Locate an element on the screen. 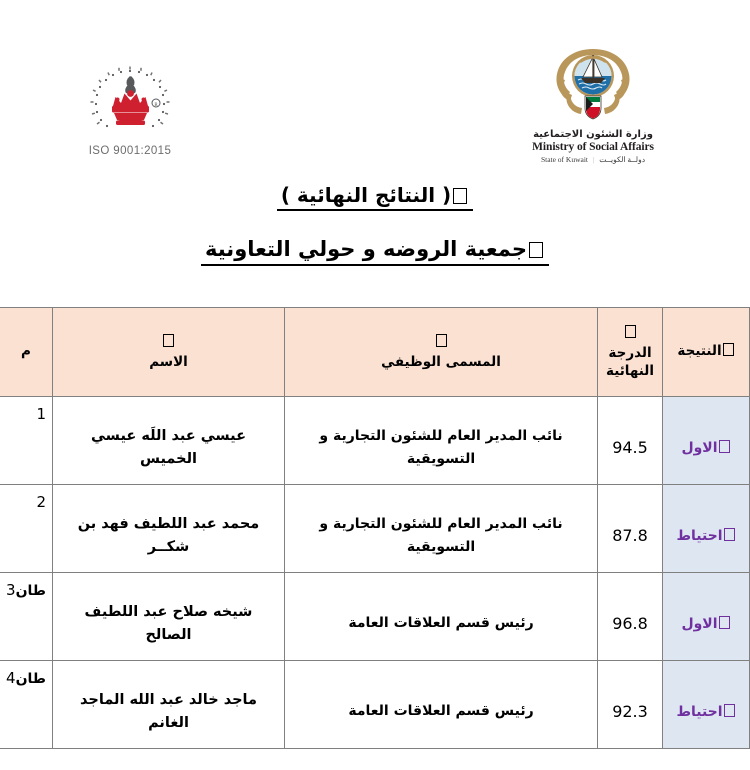 The width and height of the screenshot is (750, 770). page-title-text: ( النتائج النهائية ) is located at coordinates (366, 195).